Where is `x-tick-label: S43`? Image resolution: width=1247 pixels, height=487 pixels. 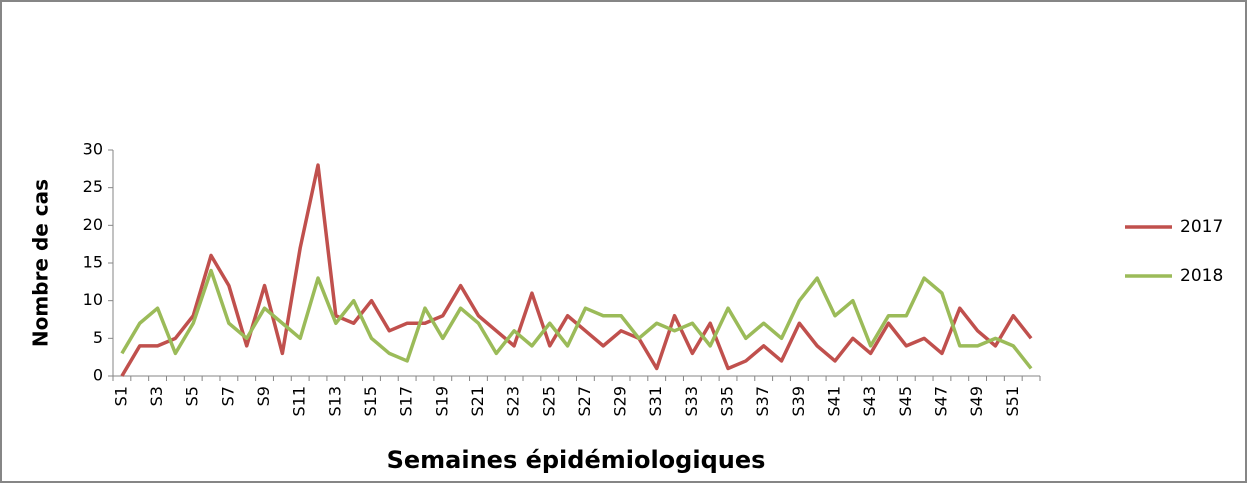
x-tick-label: S43 is located at coordinates (869, 401).